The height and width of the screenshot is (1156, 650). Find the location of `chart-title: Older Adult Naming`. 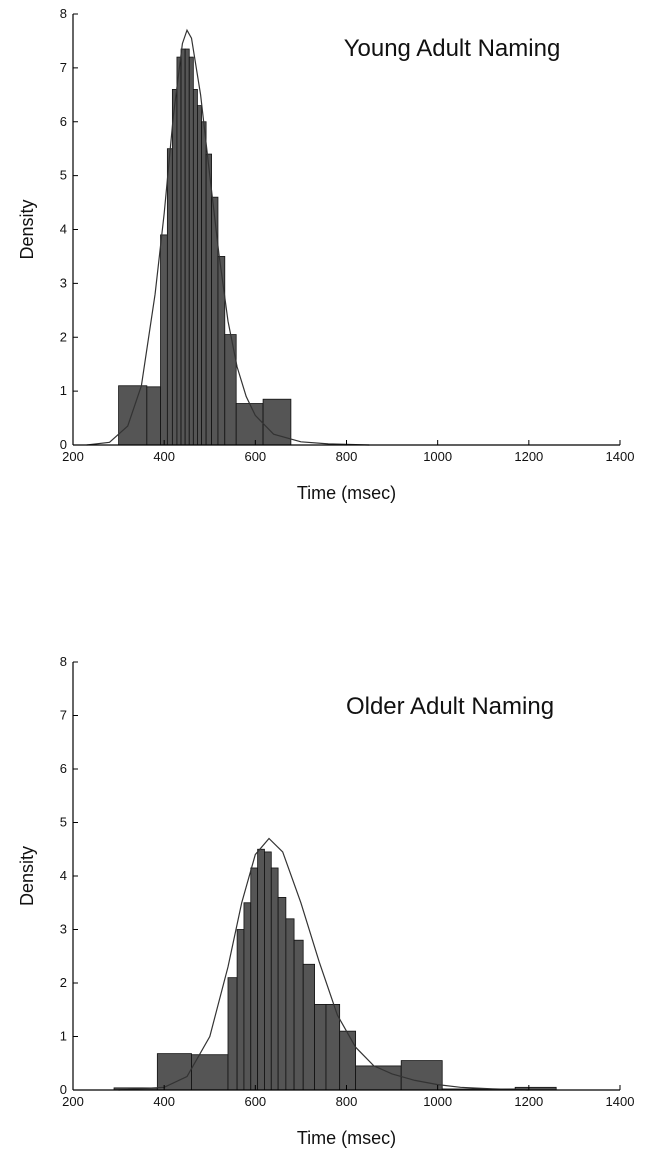

chart-title: Older Adult Naming is located at coordinates (450, 706).